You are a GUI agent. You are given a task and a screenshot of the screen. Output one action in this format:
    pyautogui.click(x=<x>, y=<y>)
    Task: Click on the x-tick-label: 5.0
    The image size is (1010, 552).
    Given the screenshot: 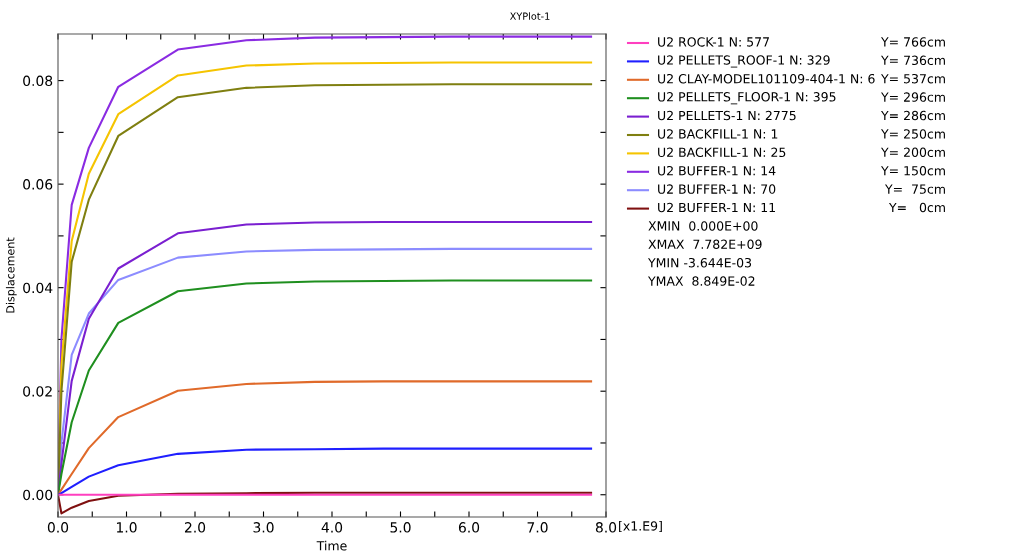 What is the action you would take?
    pyautogui.click(x=400, y=527)
    